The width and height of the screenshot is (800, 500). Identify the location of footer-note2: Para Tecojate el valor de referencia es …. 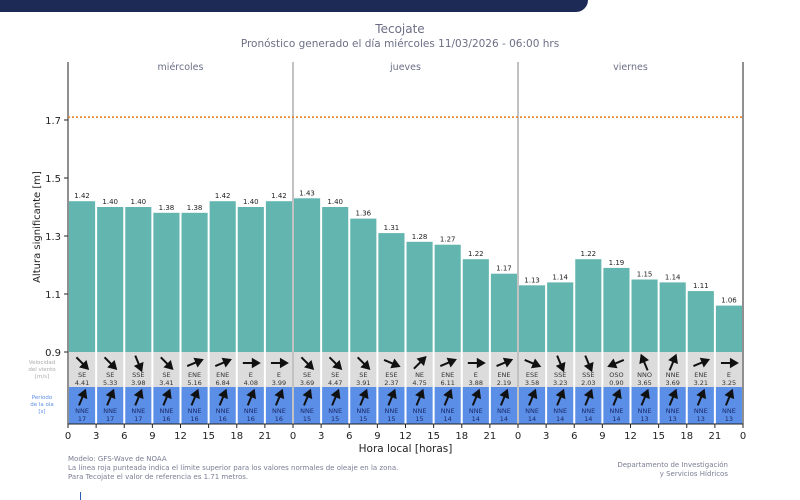
(158, 477).